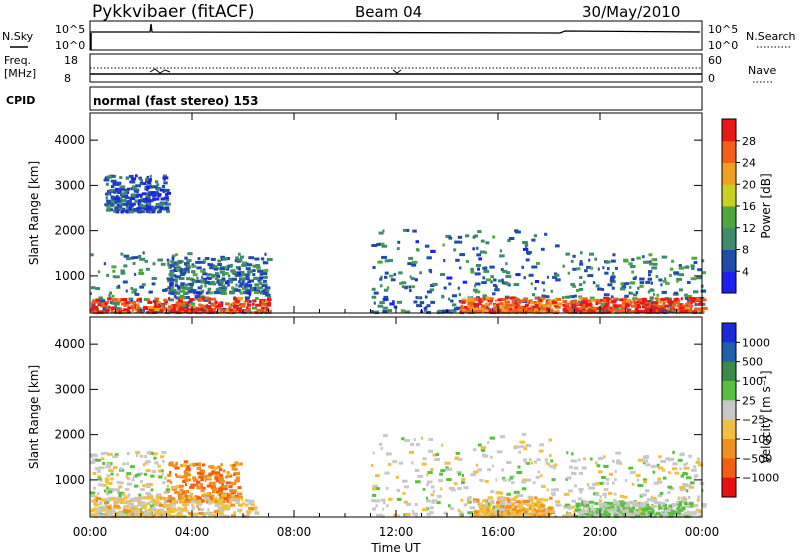 Image resolution: width=800 pixels, height=554 pixels. Describe the element at coordinates (753, 420) in the screenshot. I see `colorbar-tick-label: −25` at that location.